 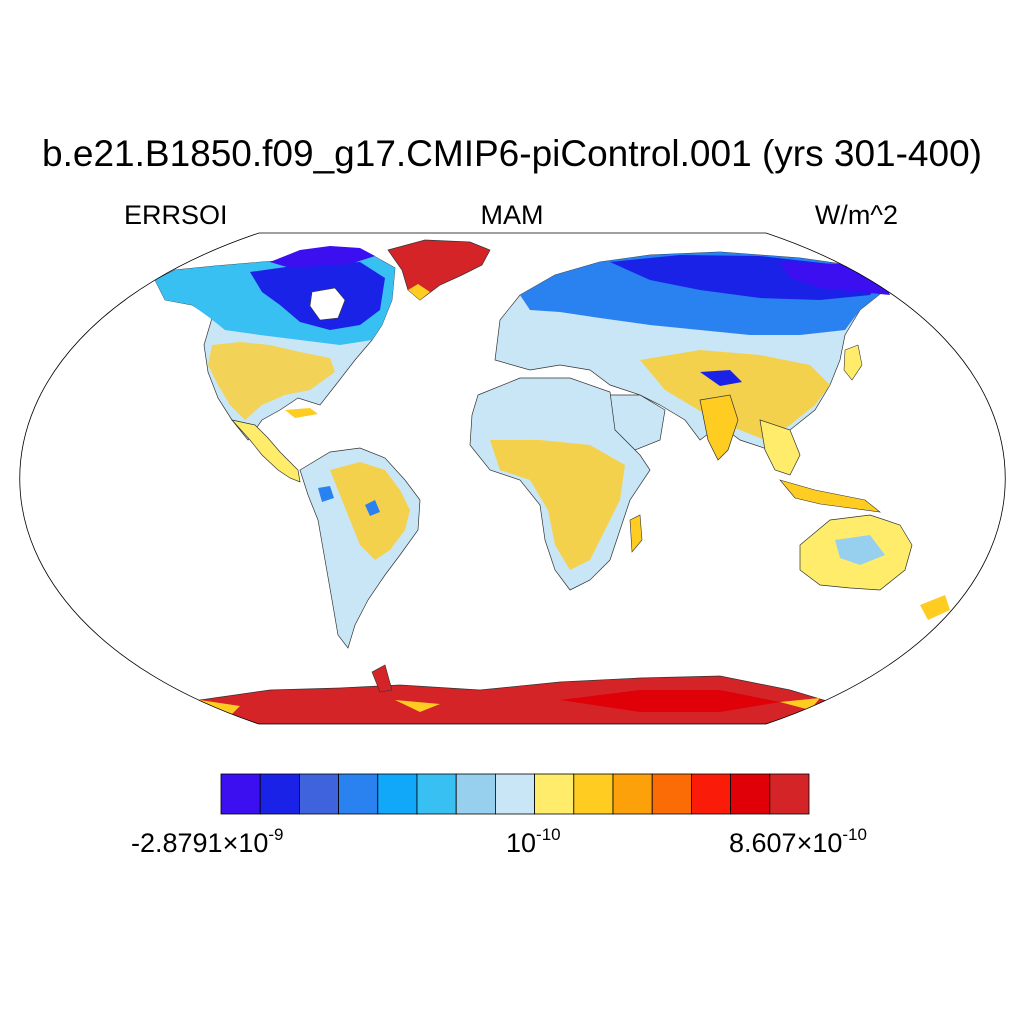 What do you see at coordinates (798, 841) in the screenshot?
I see `colorbar-max-label: 8.607×10⁻¹⁰` at bounding box center [798, 841].